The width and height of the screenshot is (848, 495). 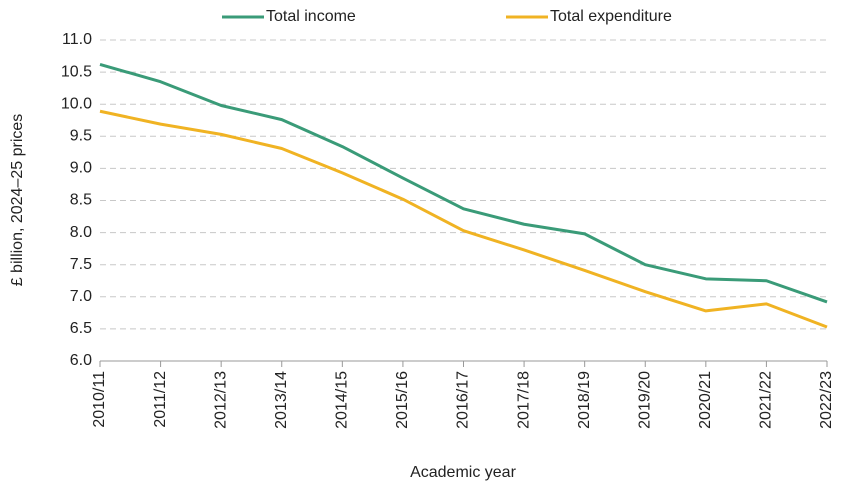 I want to click on x-tick-label: 2011/12, so click(x=160, y=399).